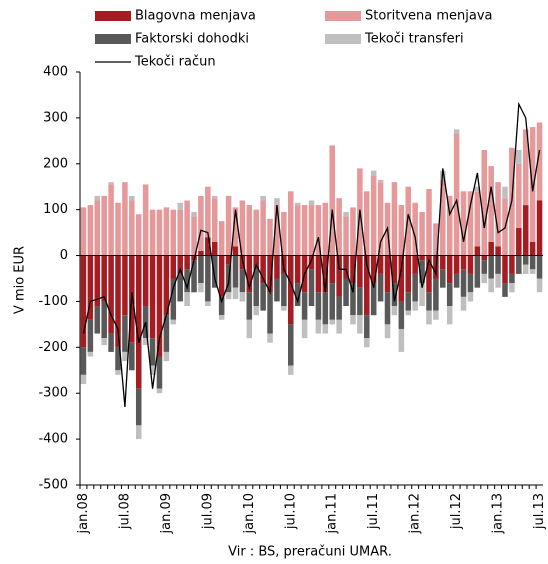  What do you see at coordinates (414, 39) in the screenshot?
I see `legend-label: Tekoči transferi` at bounding box center [414, 39].